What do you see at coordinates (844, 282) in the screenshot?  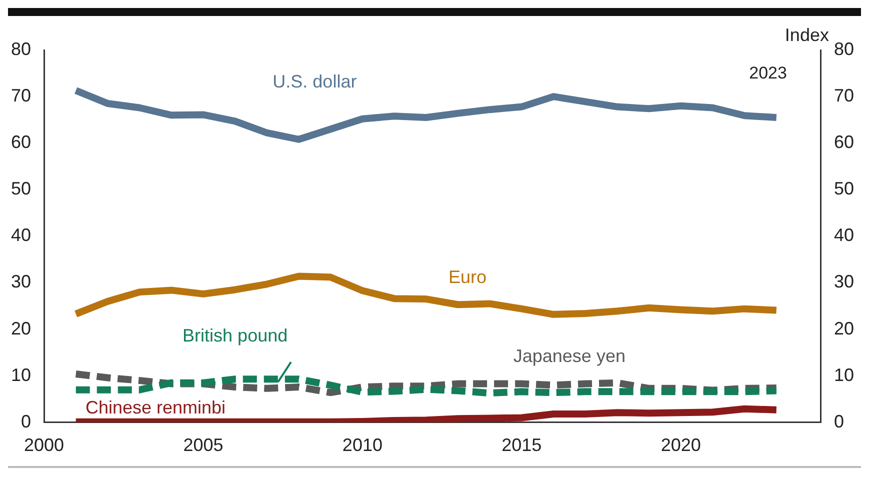 I see `y2-tick-label: 30` at bounding box center [844, 282].